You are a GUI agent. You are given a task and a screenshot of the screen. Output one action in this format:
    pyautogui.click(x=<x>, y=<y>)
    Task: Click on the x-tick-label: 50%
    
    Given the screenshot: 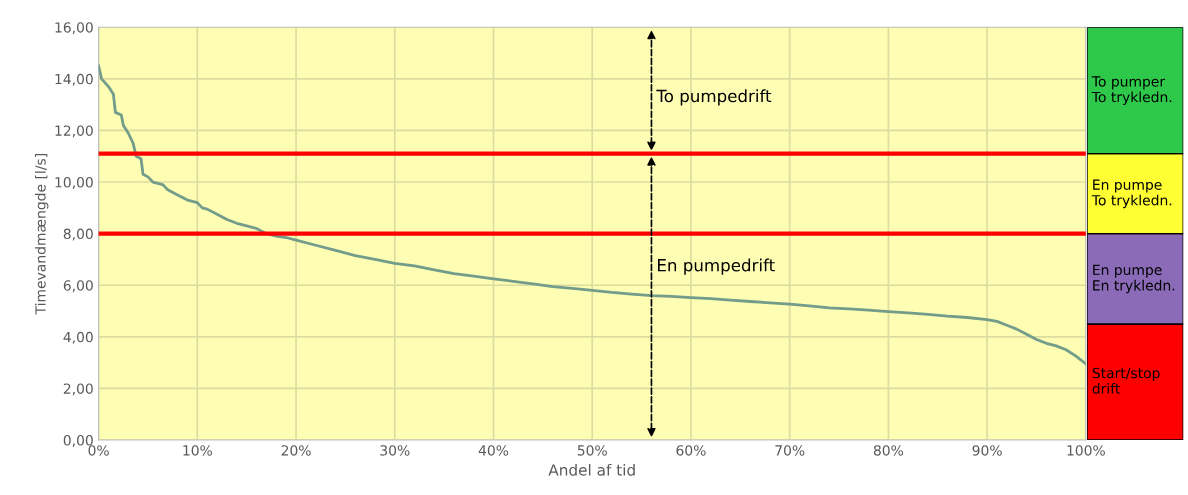 What is the action you would take?
    pyautogui.click(x=592, y=450)
    